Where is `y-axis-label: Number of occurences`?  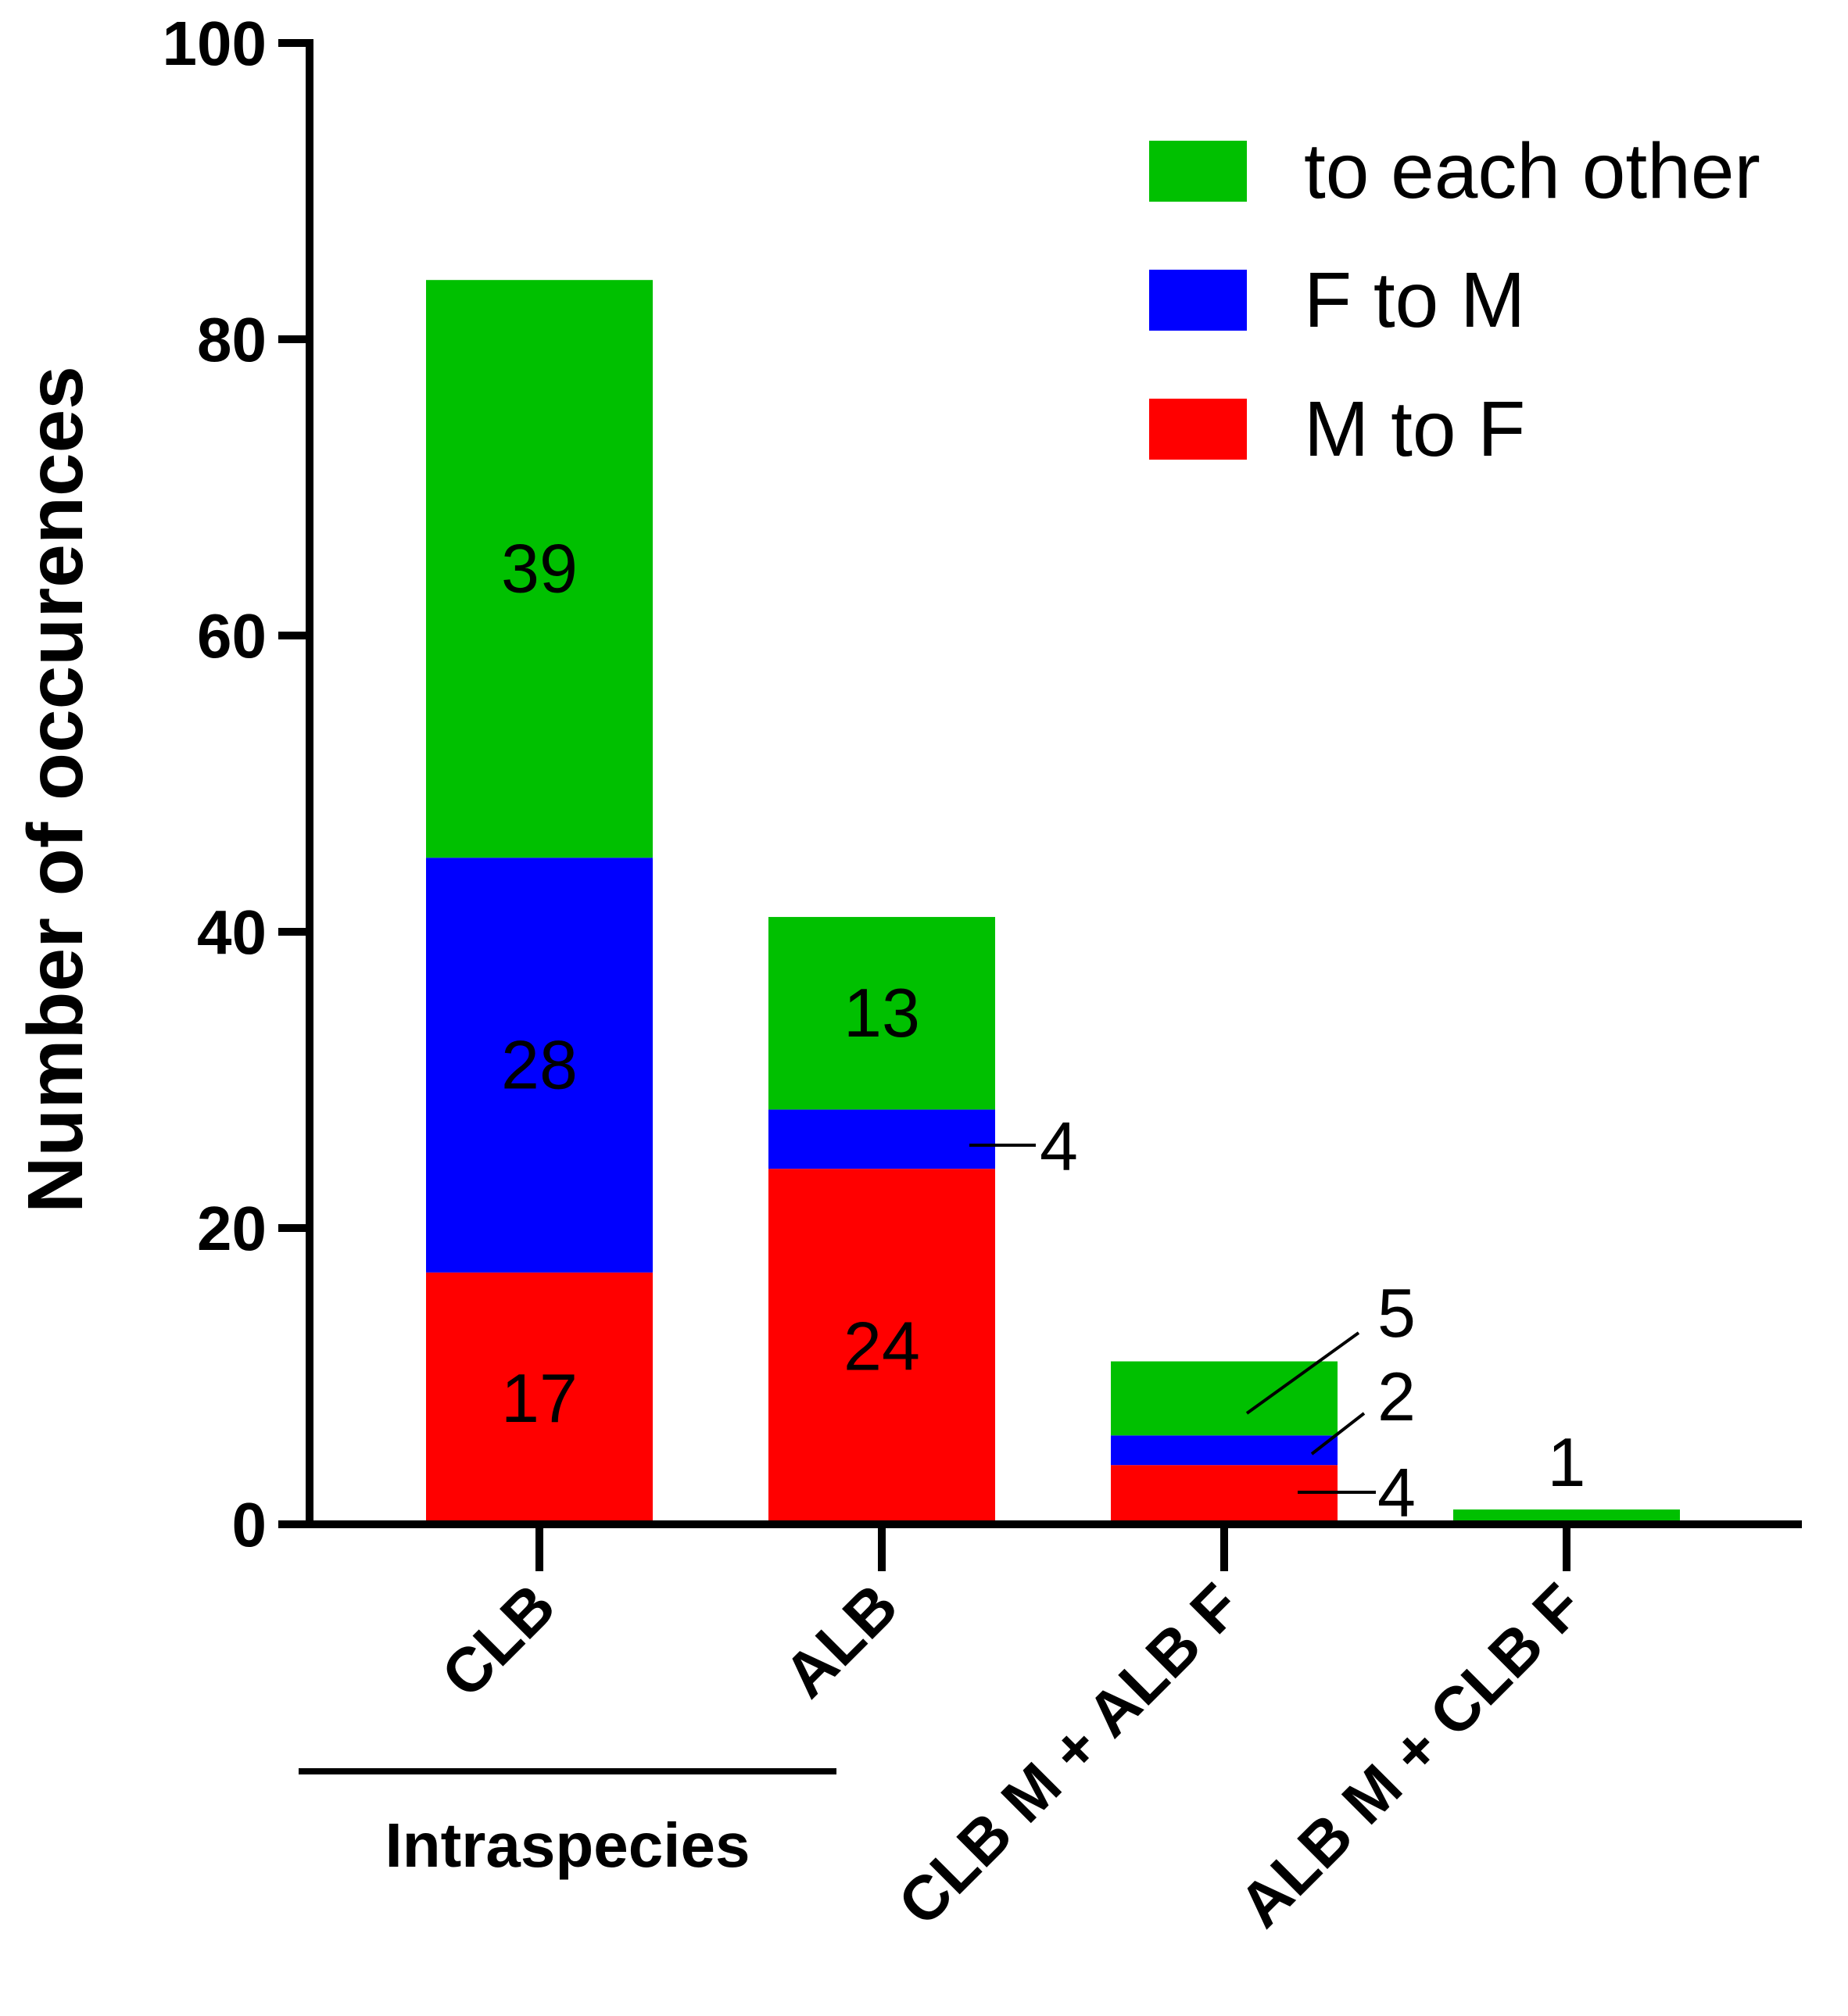 y-axis-label: Number of occurences is located at coordinates (55, 789).